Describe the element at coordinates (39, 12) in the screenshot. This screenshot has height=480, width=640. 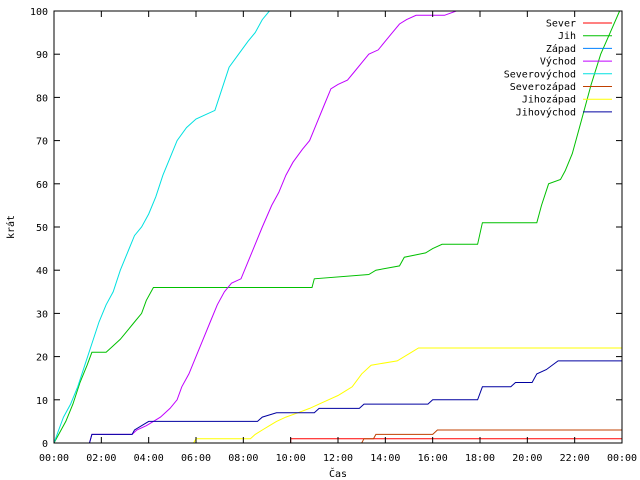
I see `y-tick-label: 100` at that location.